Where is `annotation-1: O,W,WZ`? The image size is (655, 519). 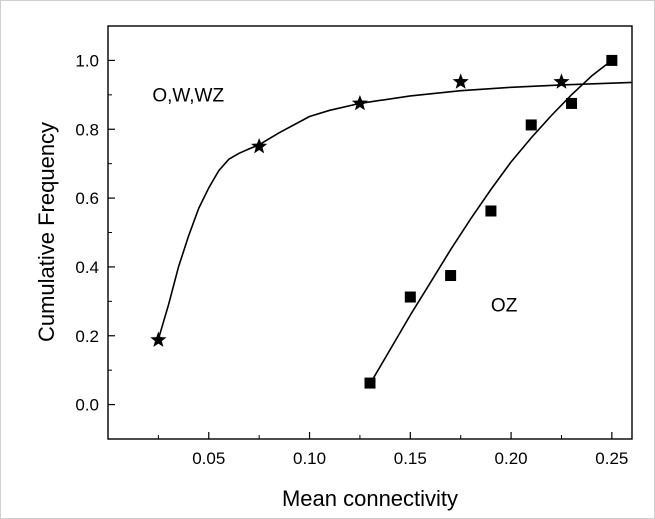 annotation-1: O,W,WZ is located at coordinates (188, 96).